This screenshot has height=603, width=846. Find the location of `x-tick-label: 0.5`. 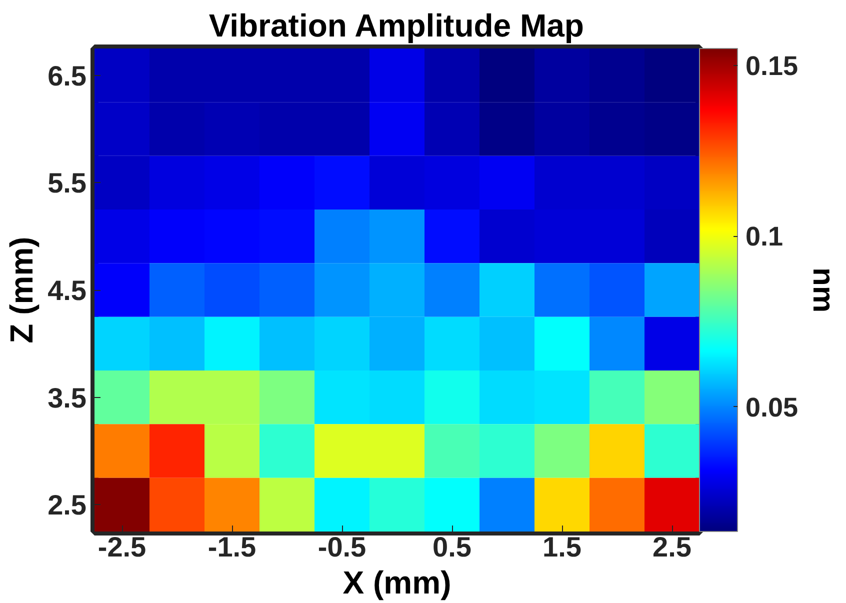

x-tick-label: 0.5 is located at coordinates (452, 547).